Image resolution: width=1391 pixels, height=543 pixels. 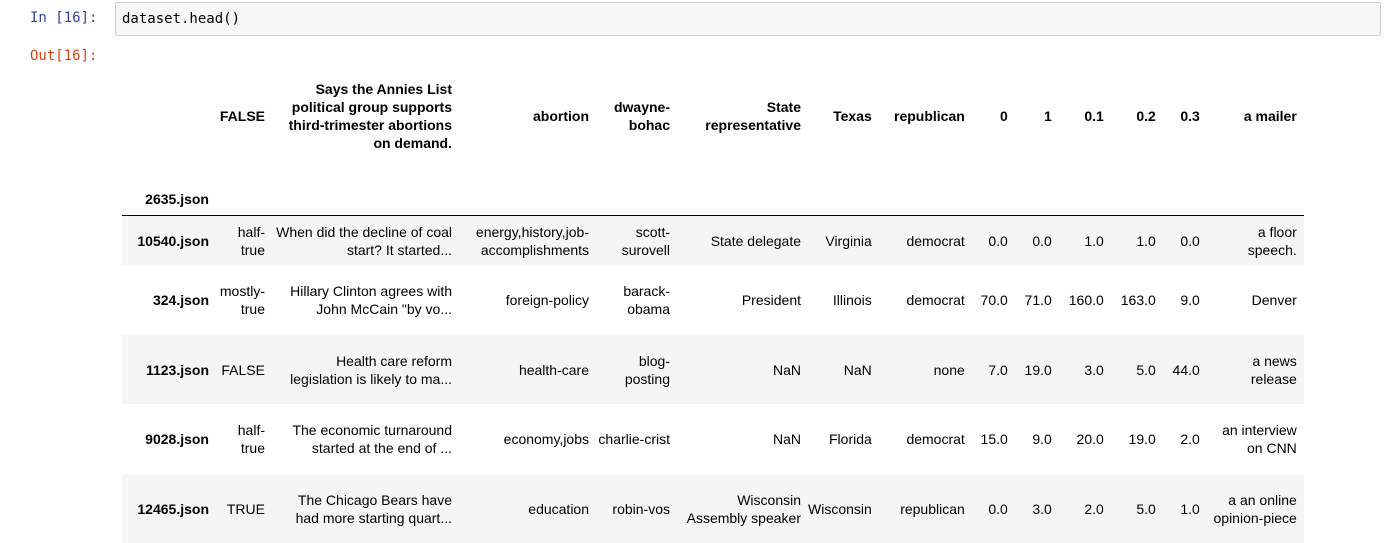 I want to click on table-cell: Virginia, so click(x=848, y=240).